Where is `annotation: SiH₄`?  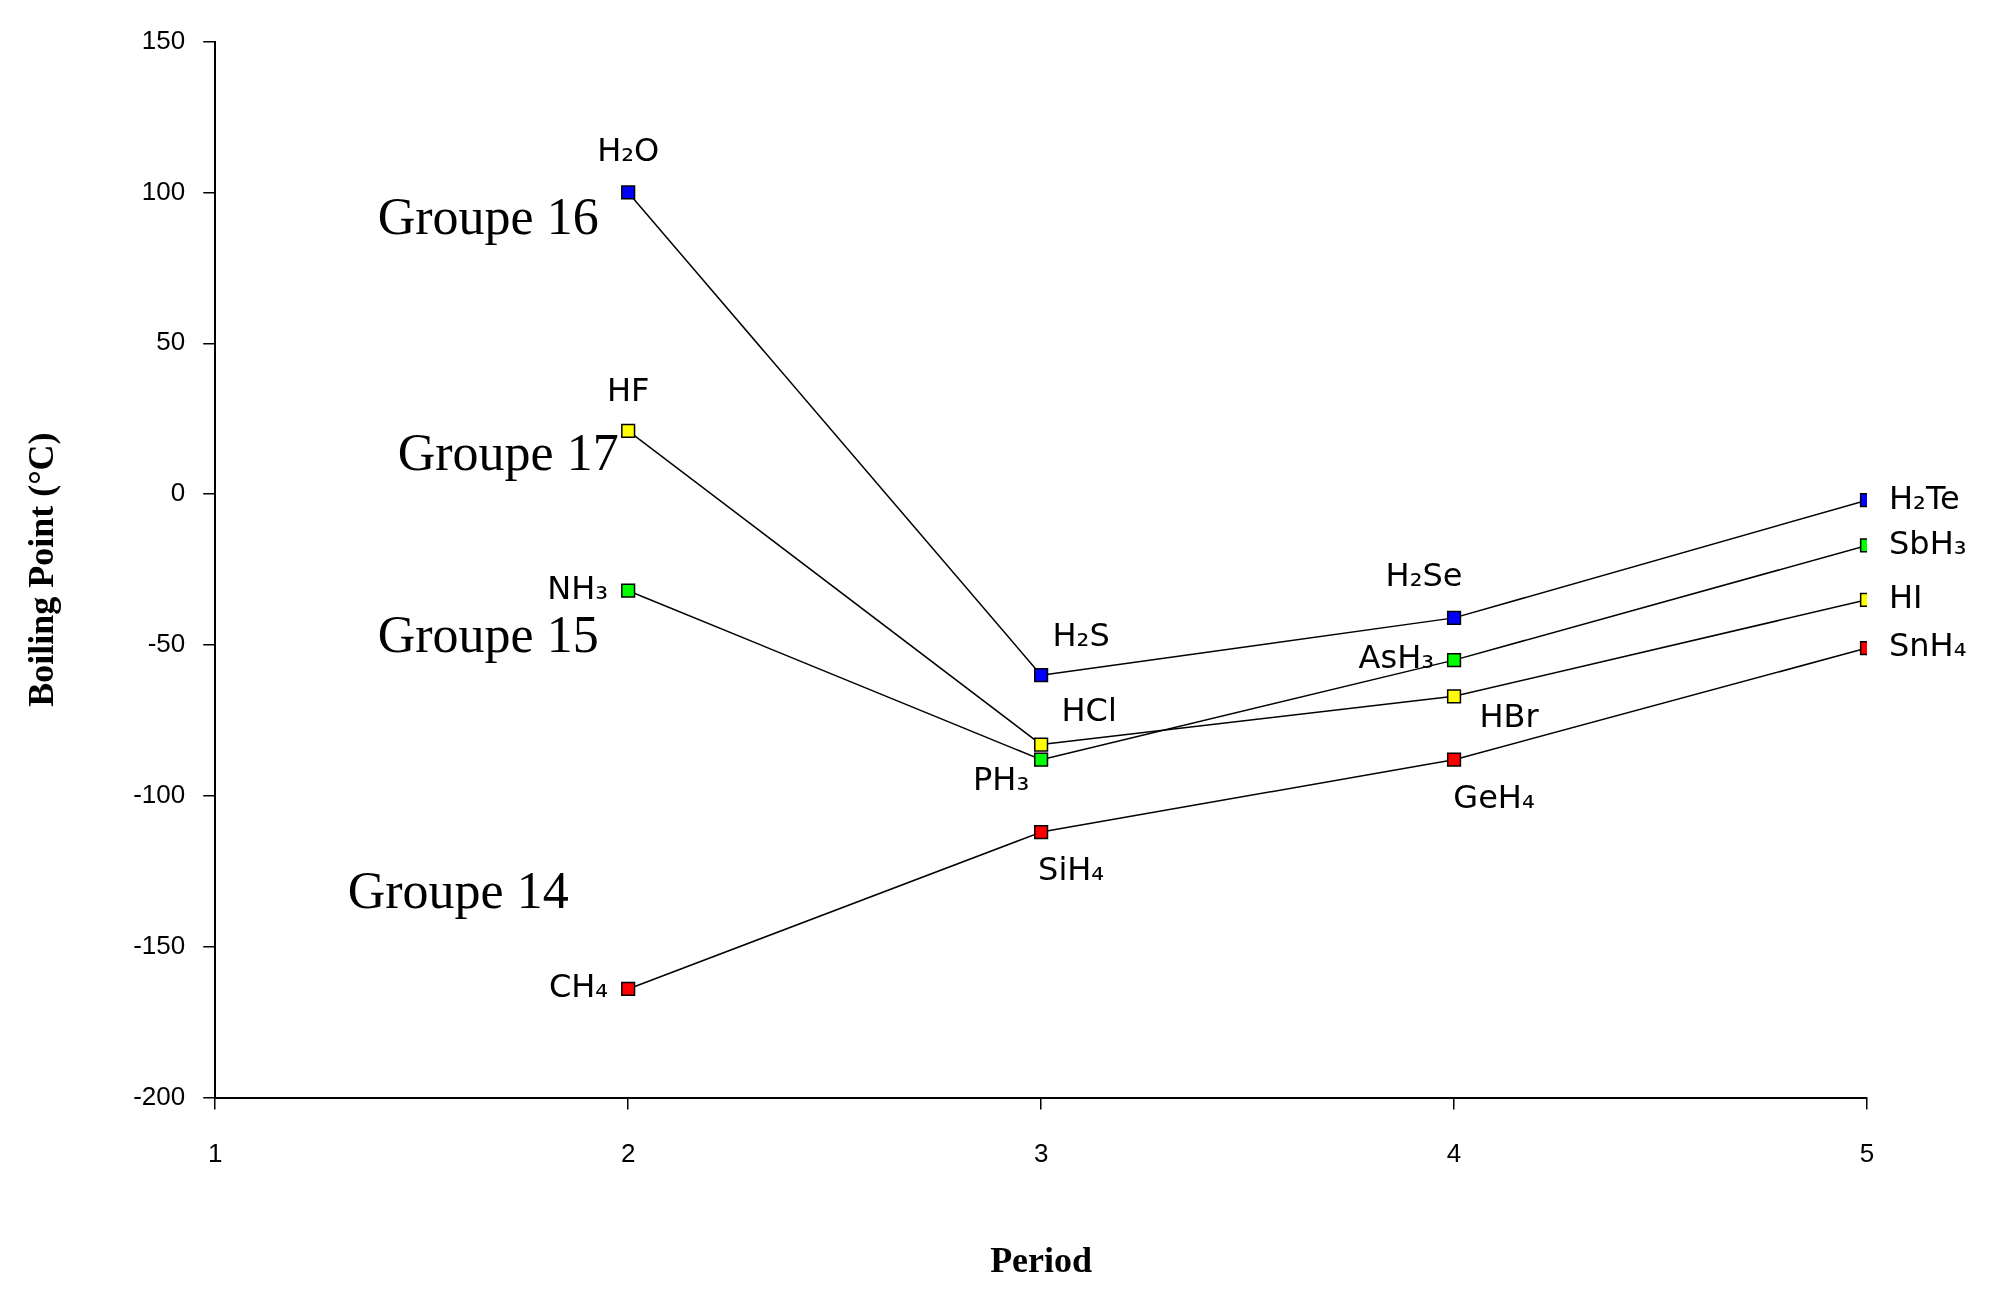
annotation: SiH₄ is located at coordinates (1071, 869).